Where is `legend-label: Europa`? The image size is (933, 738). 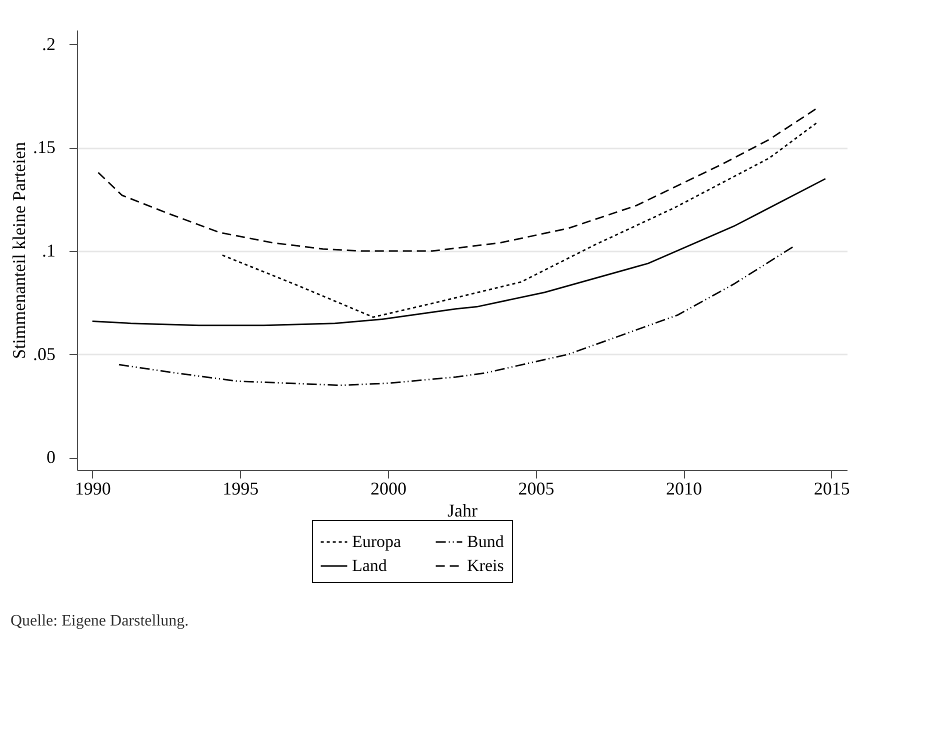
legend-label: Europa is located at coordinates (377, 541).